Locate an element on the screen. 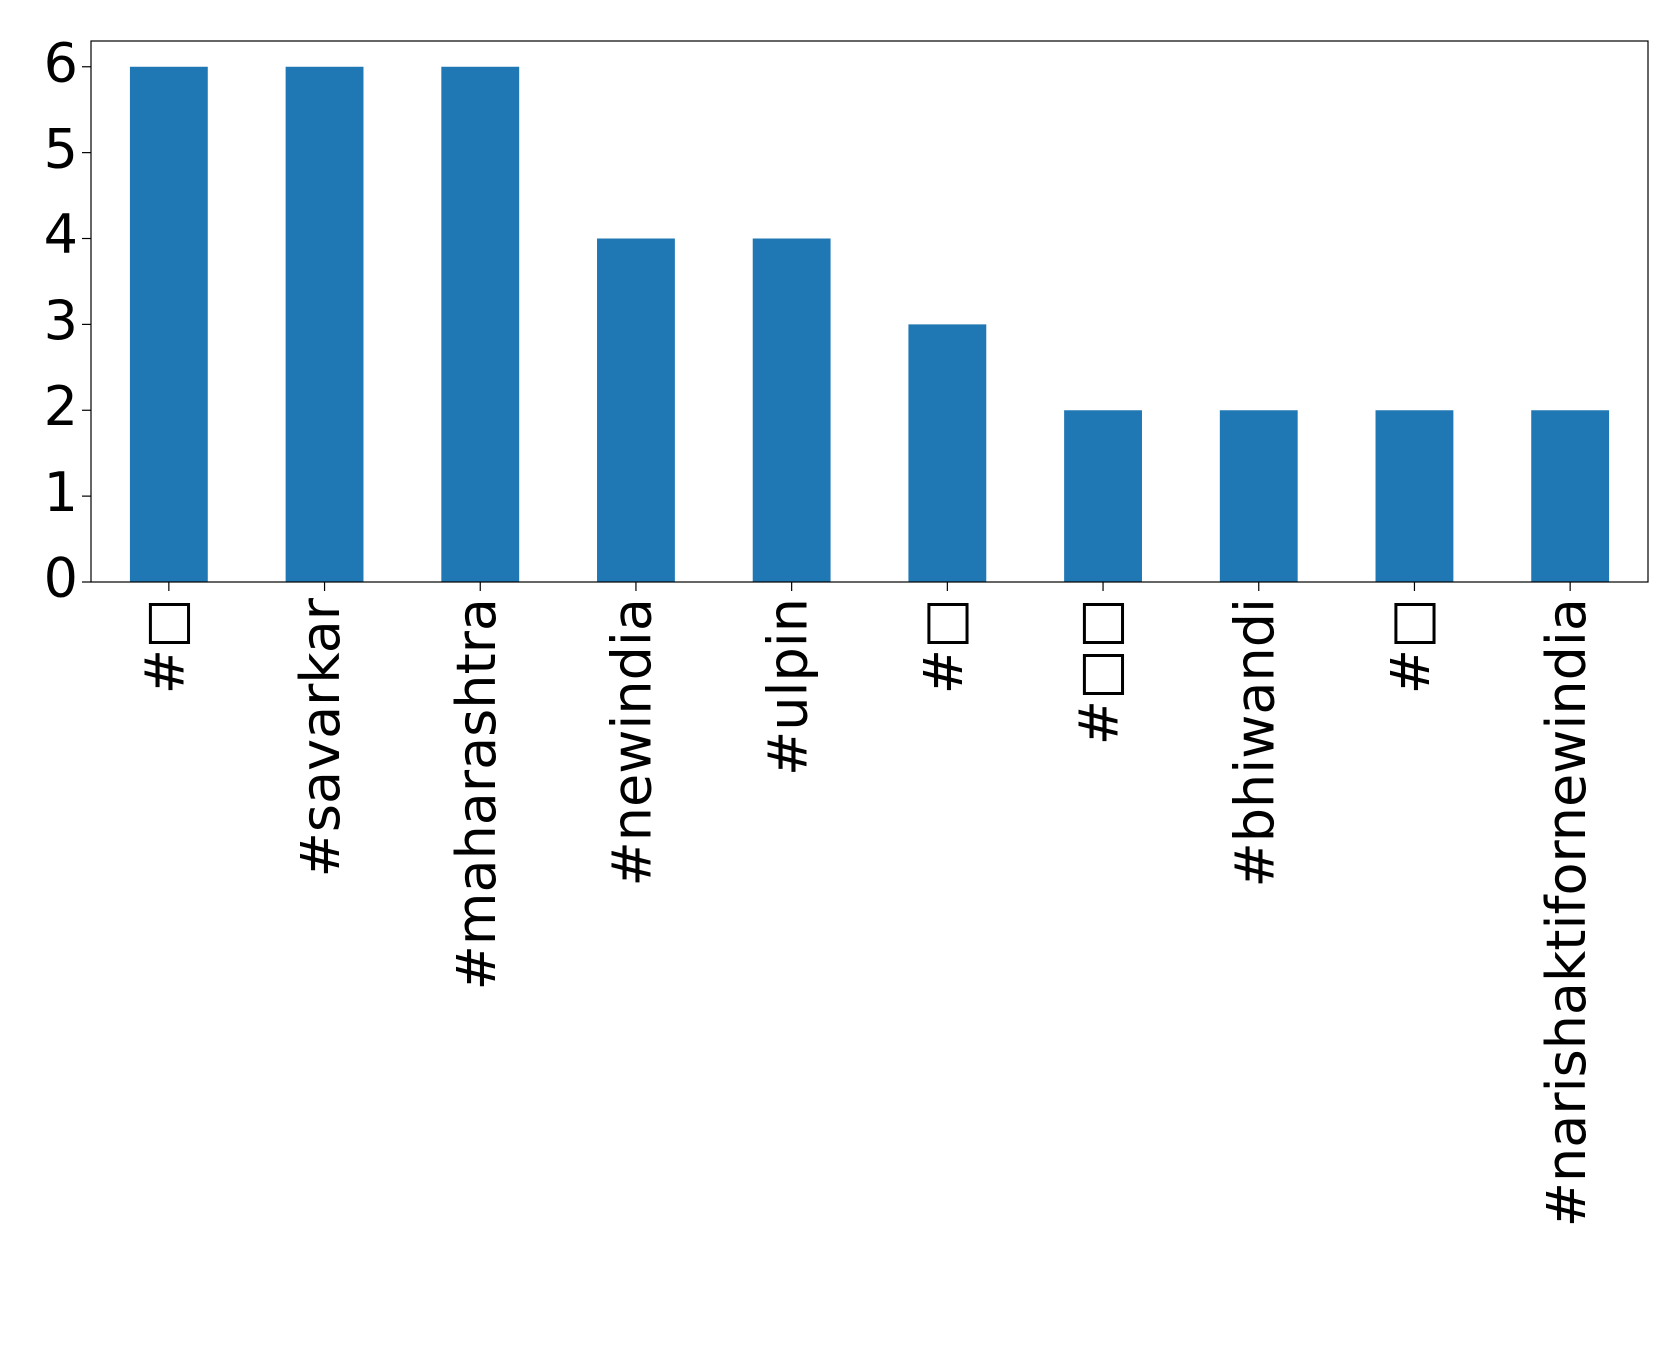 Image resolution: width=1679 pixels, height=1356 pixels. y-tick-label: 5 is located at coordinates (61, 148).